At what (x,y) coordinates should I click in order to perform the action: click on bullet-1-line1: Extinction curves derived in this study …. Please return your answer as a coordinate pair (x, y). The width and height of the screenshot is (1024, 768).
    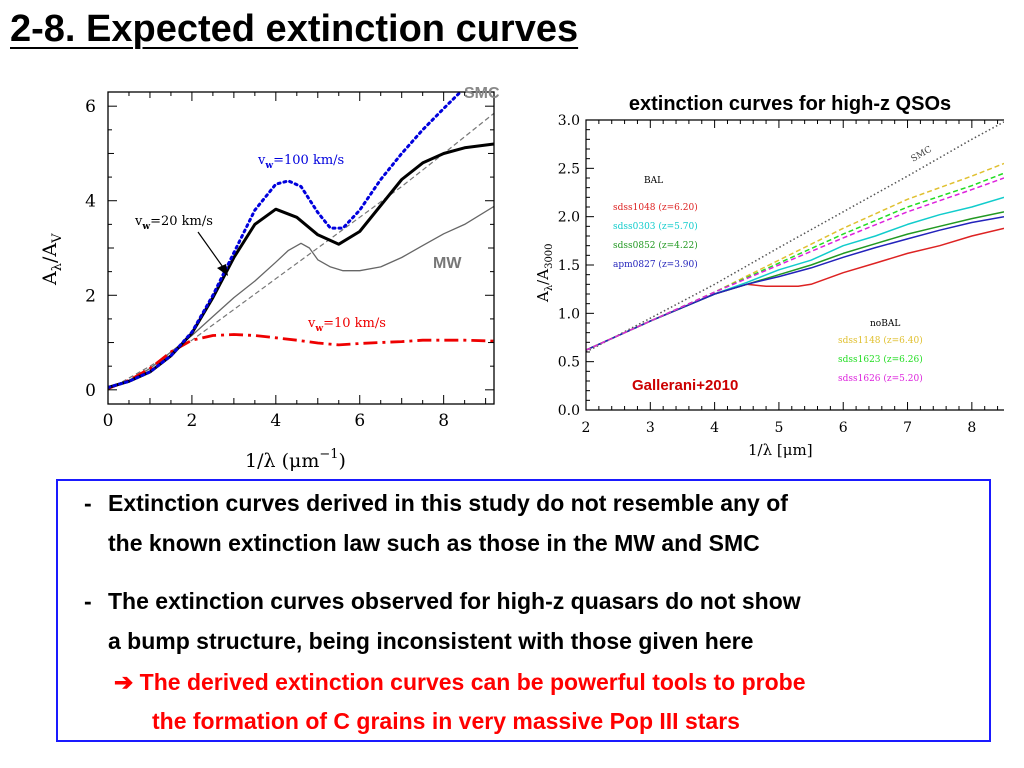
    Looking at the image, I should click on (448, 503).